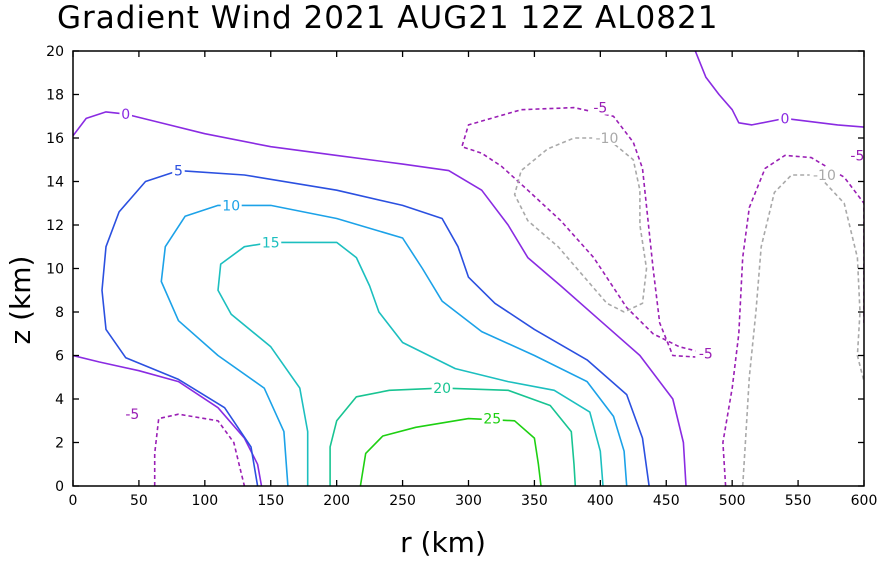 This screenshot has width=879, height=561. I want to click on contour-line--10-0, so click(580, 225).